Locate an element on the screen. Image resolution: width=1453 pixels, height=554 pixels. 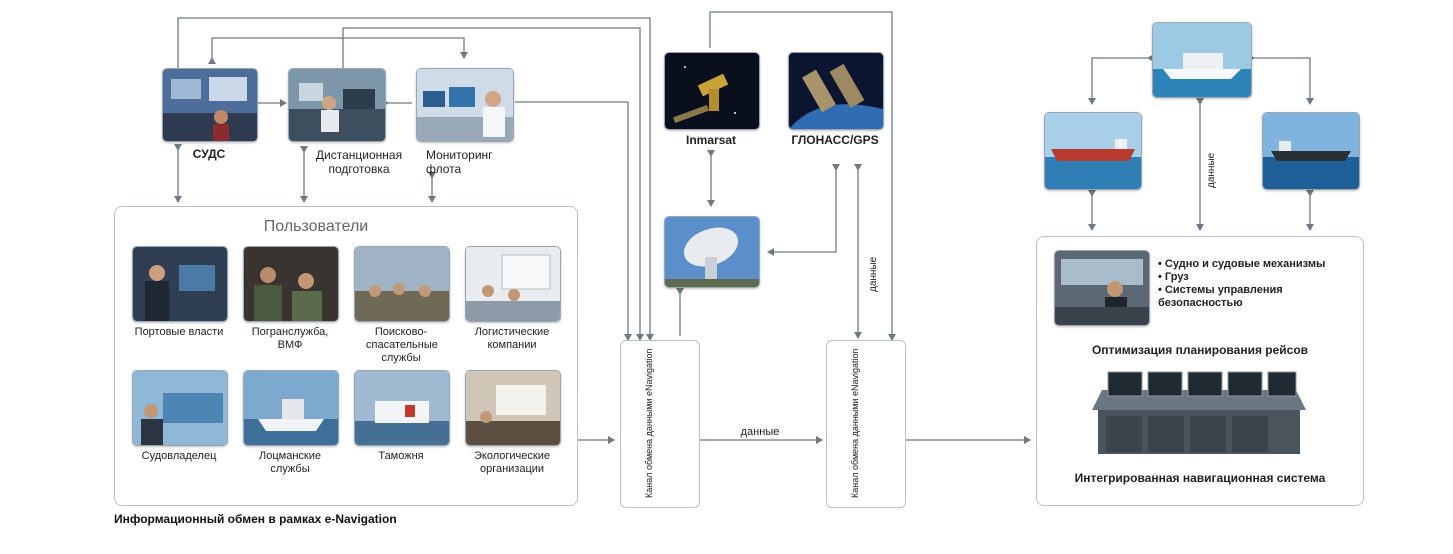
bridge-photo is located at coordinates (1102, 288).